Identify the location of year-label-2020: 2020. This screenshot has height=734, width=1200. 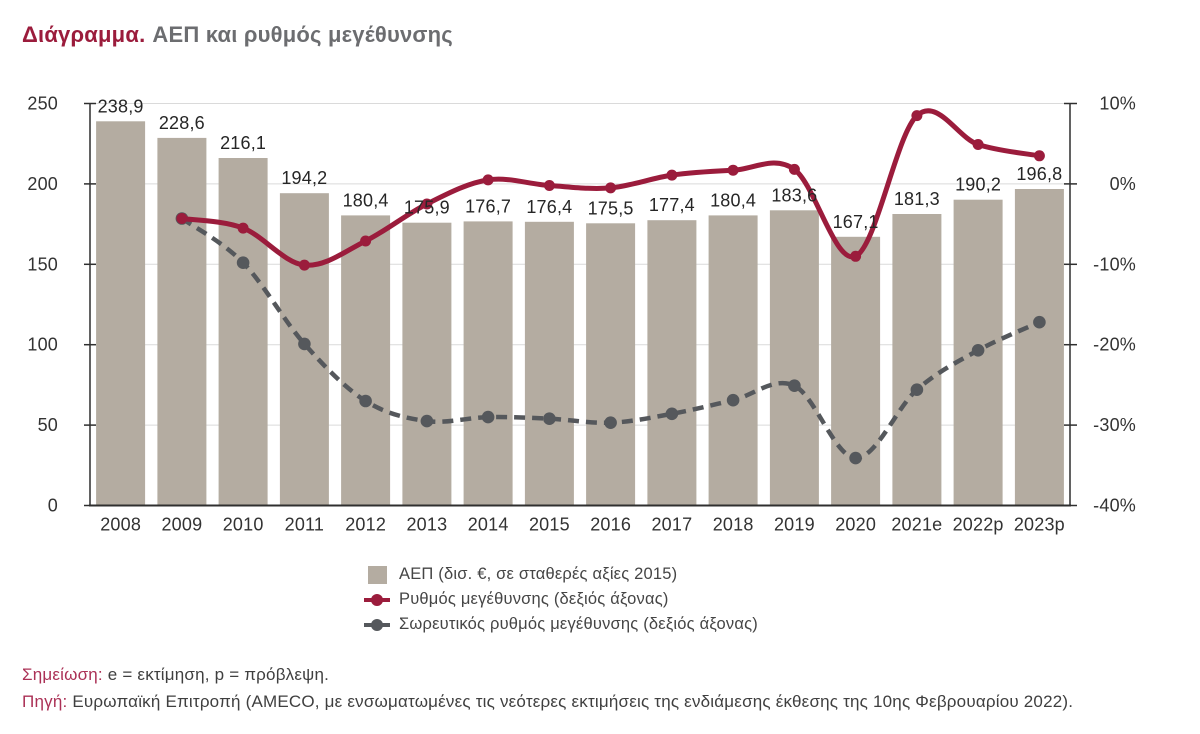
(855, 525).